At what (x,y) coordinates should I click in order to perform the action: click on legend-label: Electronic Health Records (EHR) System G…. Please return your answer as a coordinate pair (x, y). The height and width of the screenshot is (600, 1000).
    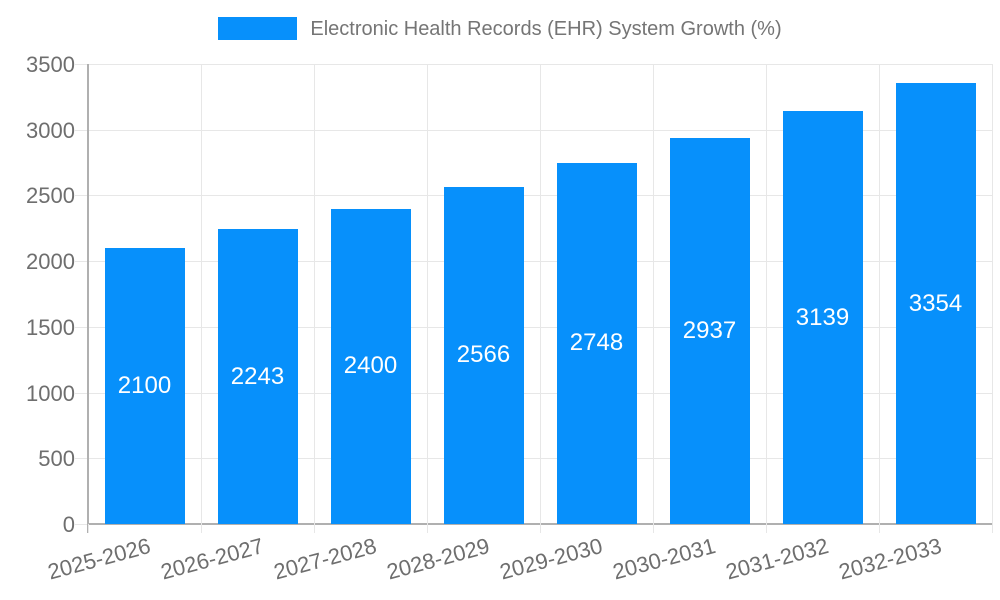
    Looking at the image, I should click on (546, 28).